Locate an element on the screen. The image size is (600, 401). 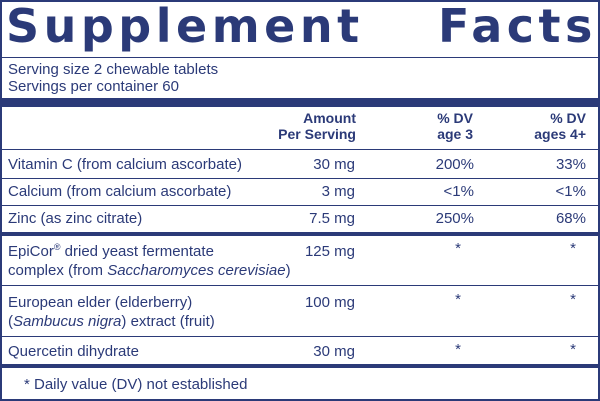
title-divider is located at coordinates (300, 57).